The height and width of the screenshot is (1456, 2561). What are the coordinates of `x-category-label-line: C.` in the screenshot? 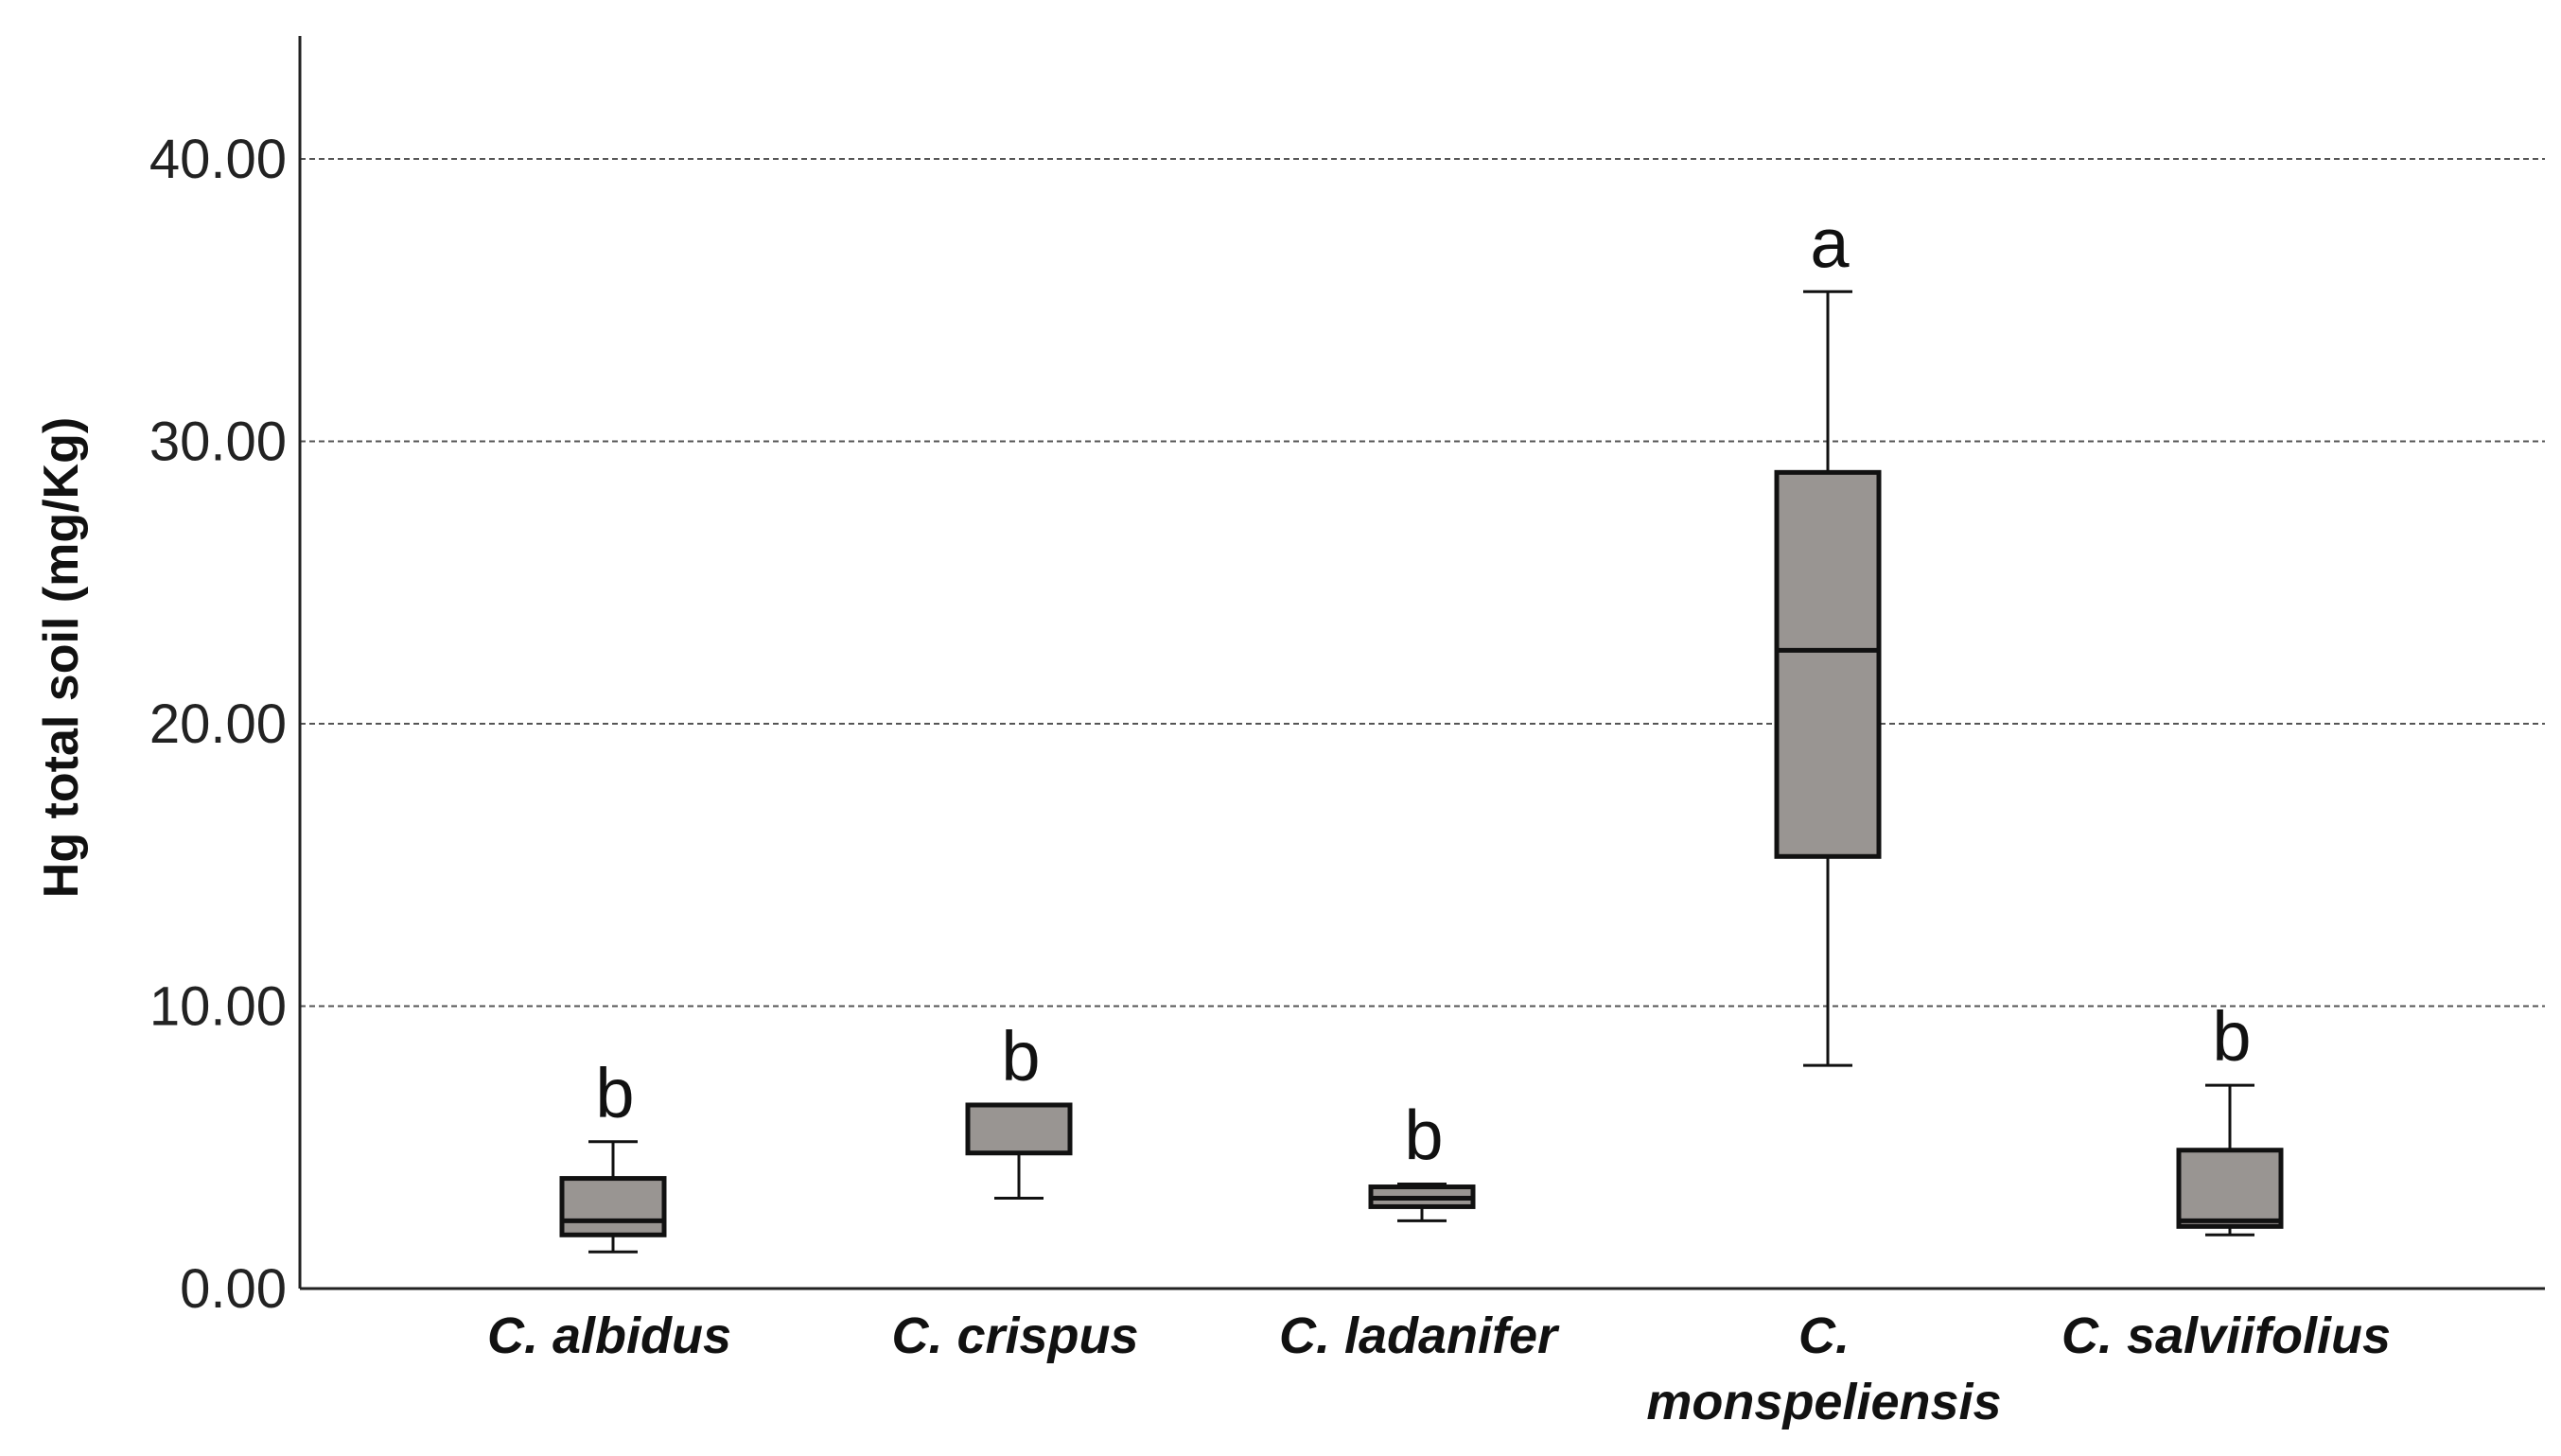 It's located at (1824, 1335).